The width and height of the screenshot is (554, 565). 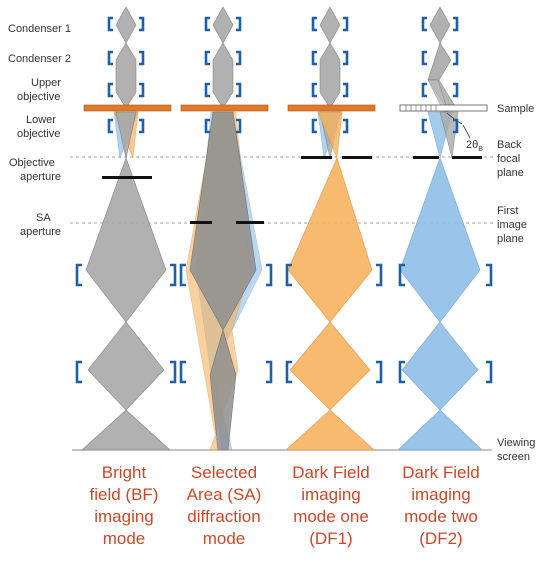 I want to click on label-condenser-2: Condenser 2, so click(x=39, y=59).